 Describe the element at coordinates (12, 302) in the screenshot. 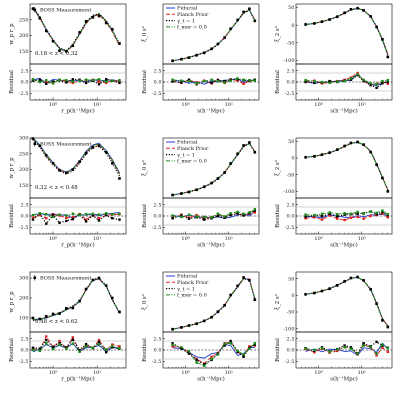

I see `y-axis-label: w_p r_p` at that location.